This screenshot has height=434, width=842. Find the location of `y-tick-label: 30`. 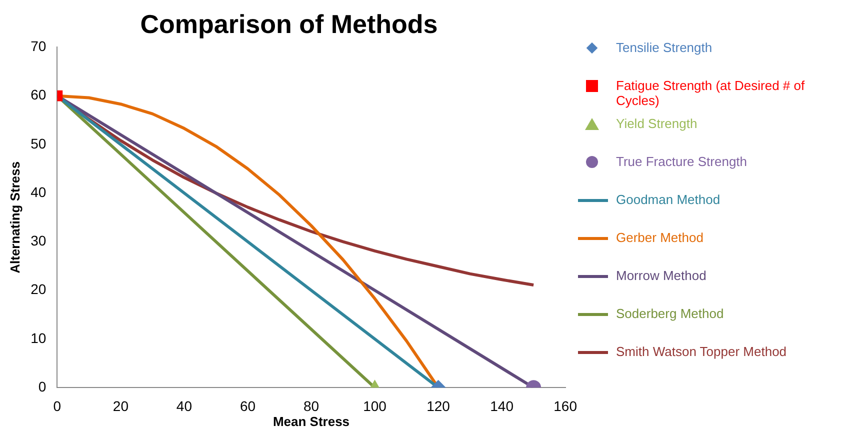

y-tick-label: 30 is located at coordinates (38, 240).